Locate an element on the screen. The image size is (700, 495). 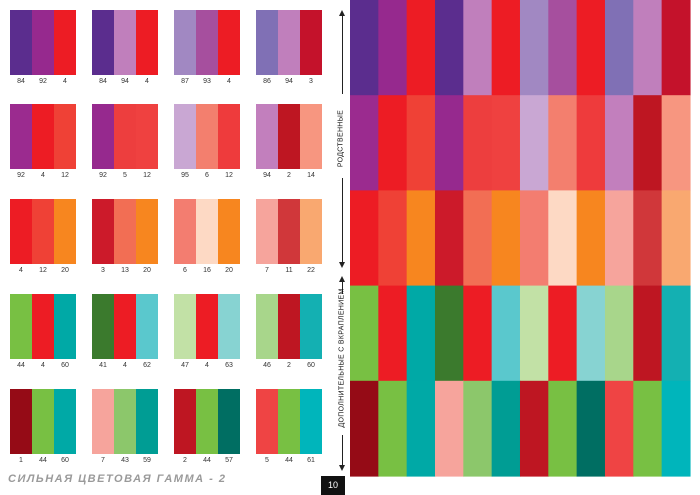
swatch-code: 6 is located at coordinates (185, 270).